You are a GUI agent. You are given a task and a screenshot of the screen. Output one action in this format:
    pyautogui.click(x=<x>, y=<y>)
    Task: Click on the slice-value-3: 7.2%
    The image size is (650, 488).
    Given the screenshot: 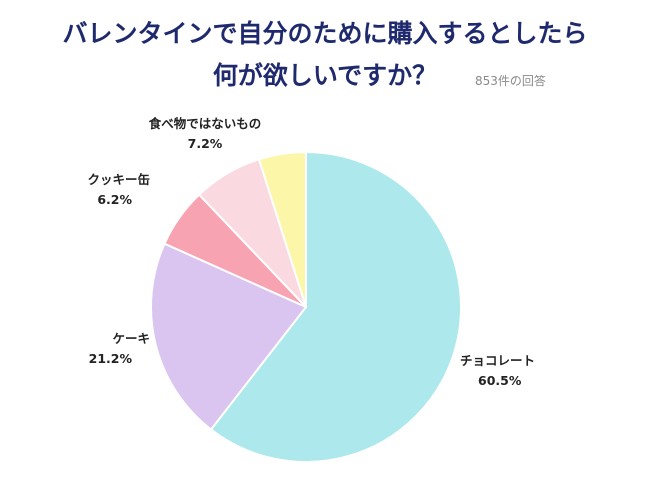 What is the action you would take?
    pyautogui.click(x=205, y=143)
    